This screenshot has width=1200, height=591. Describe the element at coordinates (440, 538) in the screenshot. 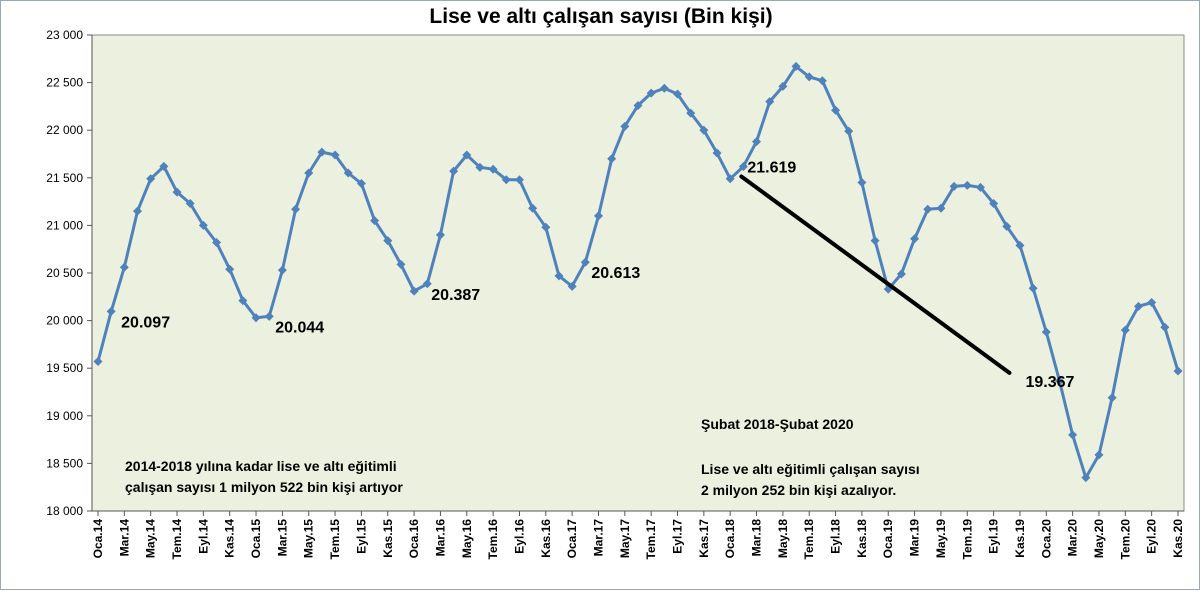

I see `x-tick-label: Mar.16` at that location.